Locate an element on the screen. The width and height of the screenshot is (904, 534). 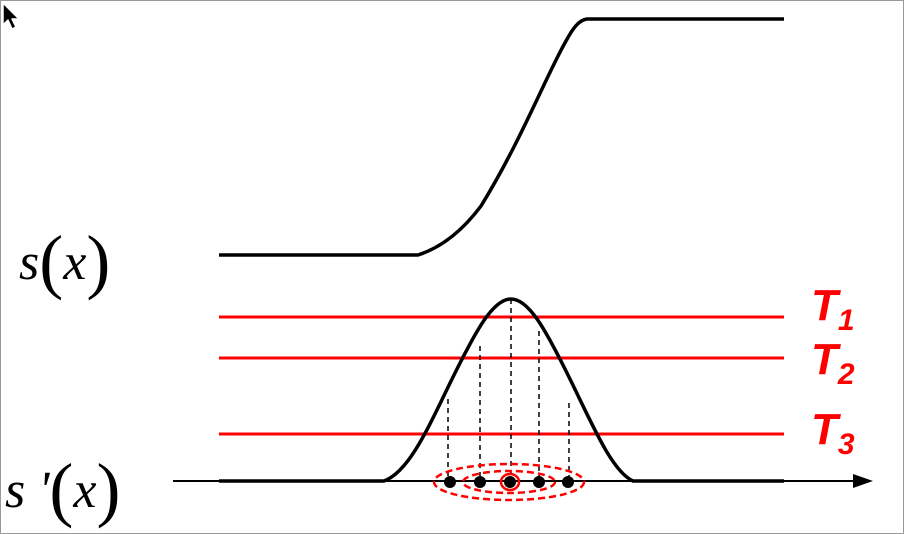
threshold-label-t3: T3 is located at coordinates (833, 434).